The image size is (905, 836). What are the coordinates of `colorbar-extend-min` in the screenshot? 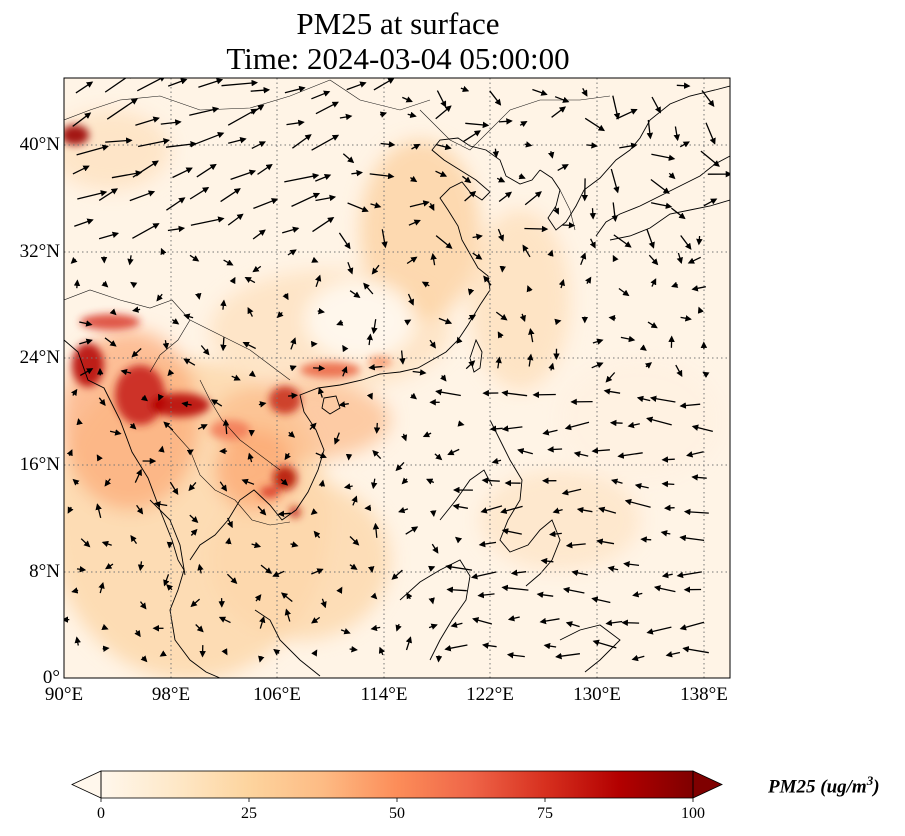 It's located at (86, 784).